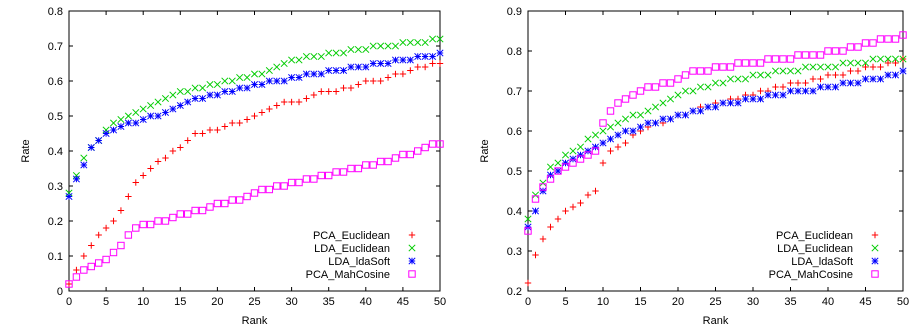 The height and width of the screenshot is (332, 909). I want to click on x-tick-label: 25, so click(715, 302).